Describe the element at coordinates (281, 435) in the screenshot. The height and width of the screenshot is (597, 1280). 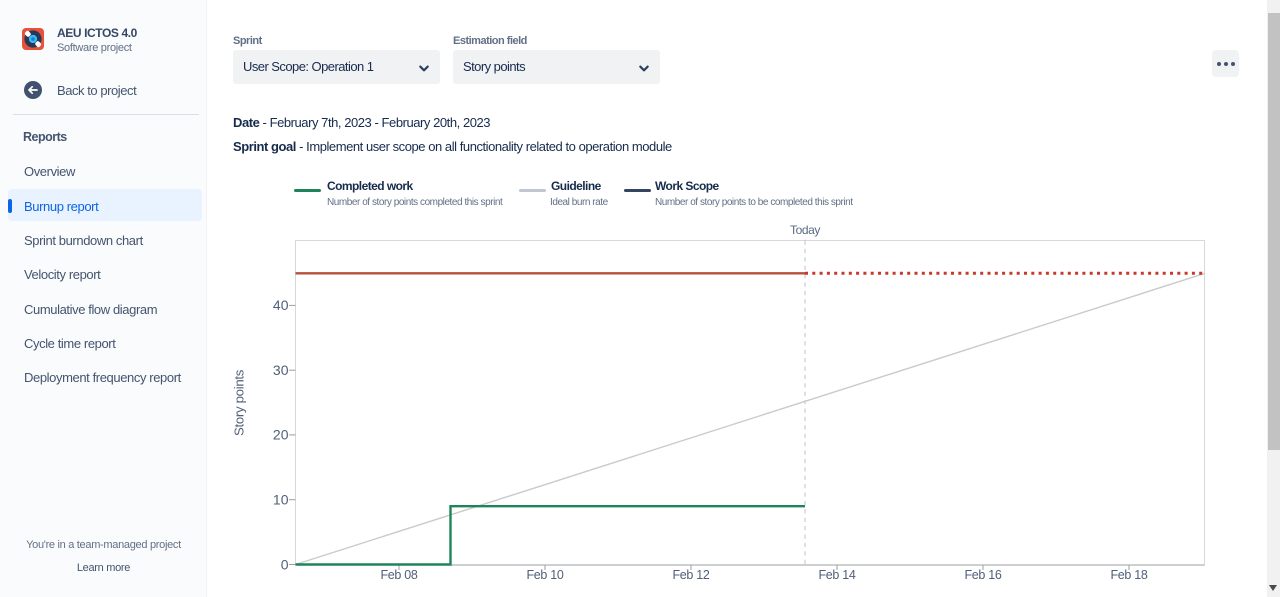
I see `svg-text: 20` at that location.